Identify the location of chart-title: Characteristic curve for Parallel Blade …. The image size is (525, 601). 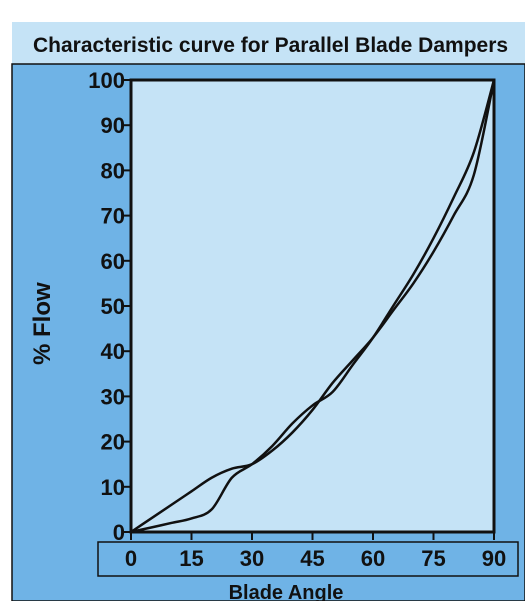
(270, 45).